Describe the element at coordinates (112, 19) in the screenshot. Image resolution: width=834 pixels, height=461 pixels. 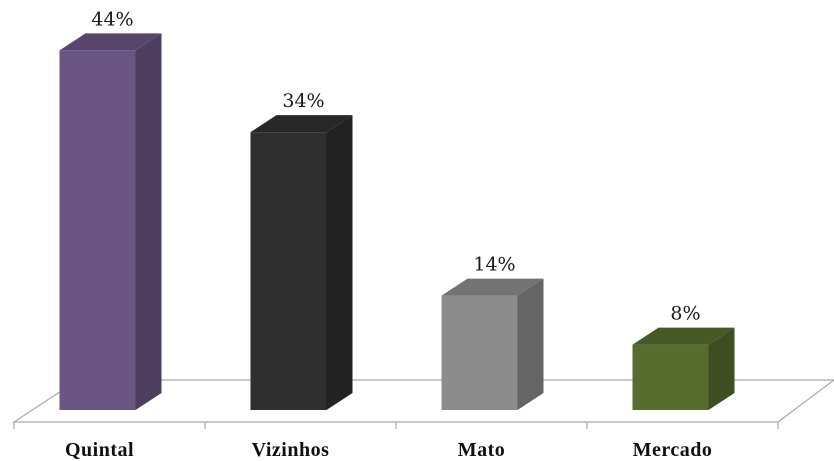
I see `data-label-quintal: 44%` at that location.